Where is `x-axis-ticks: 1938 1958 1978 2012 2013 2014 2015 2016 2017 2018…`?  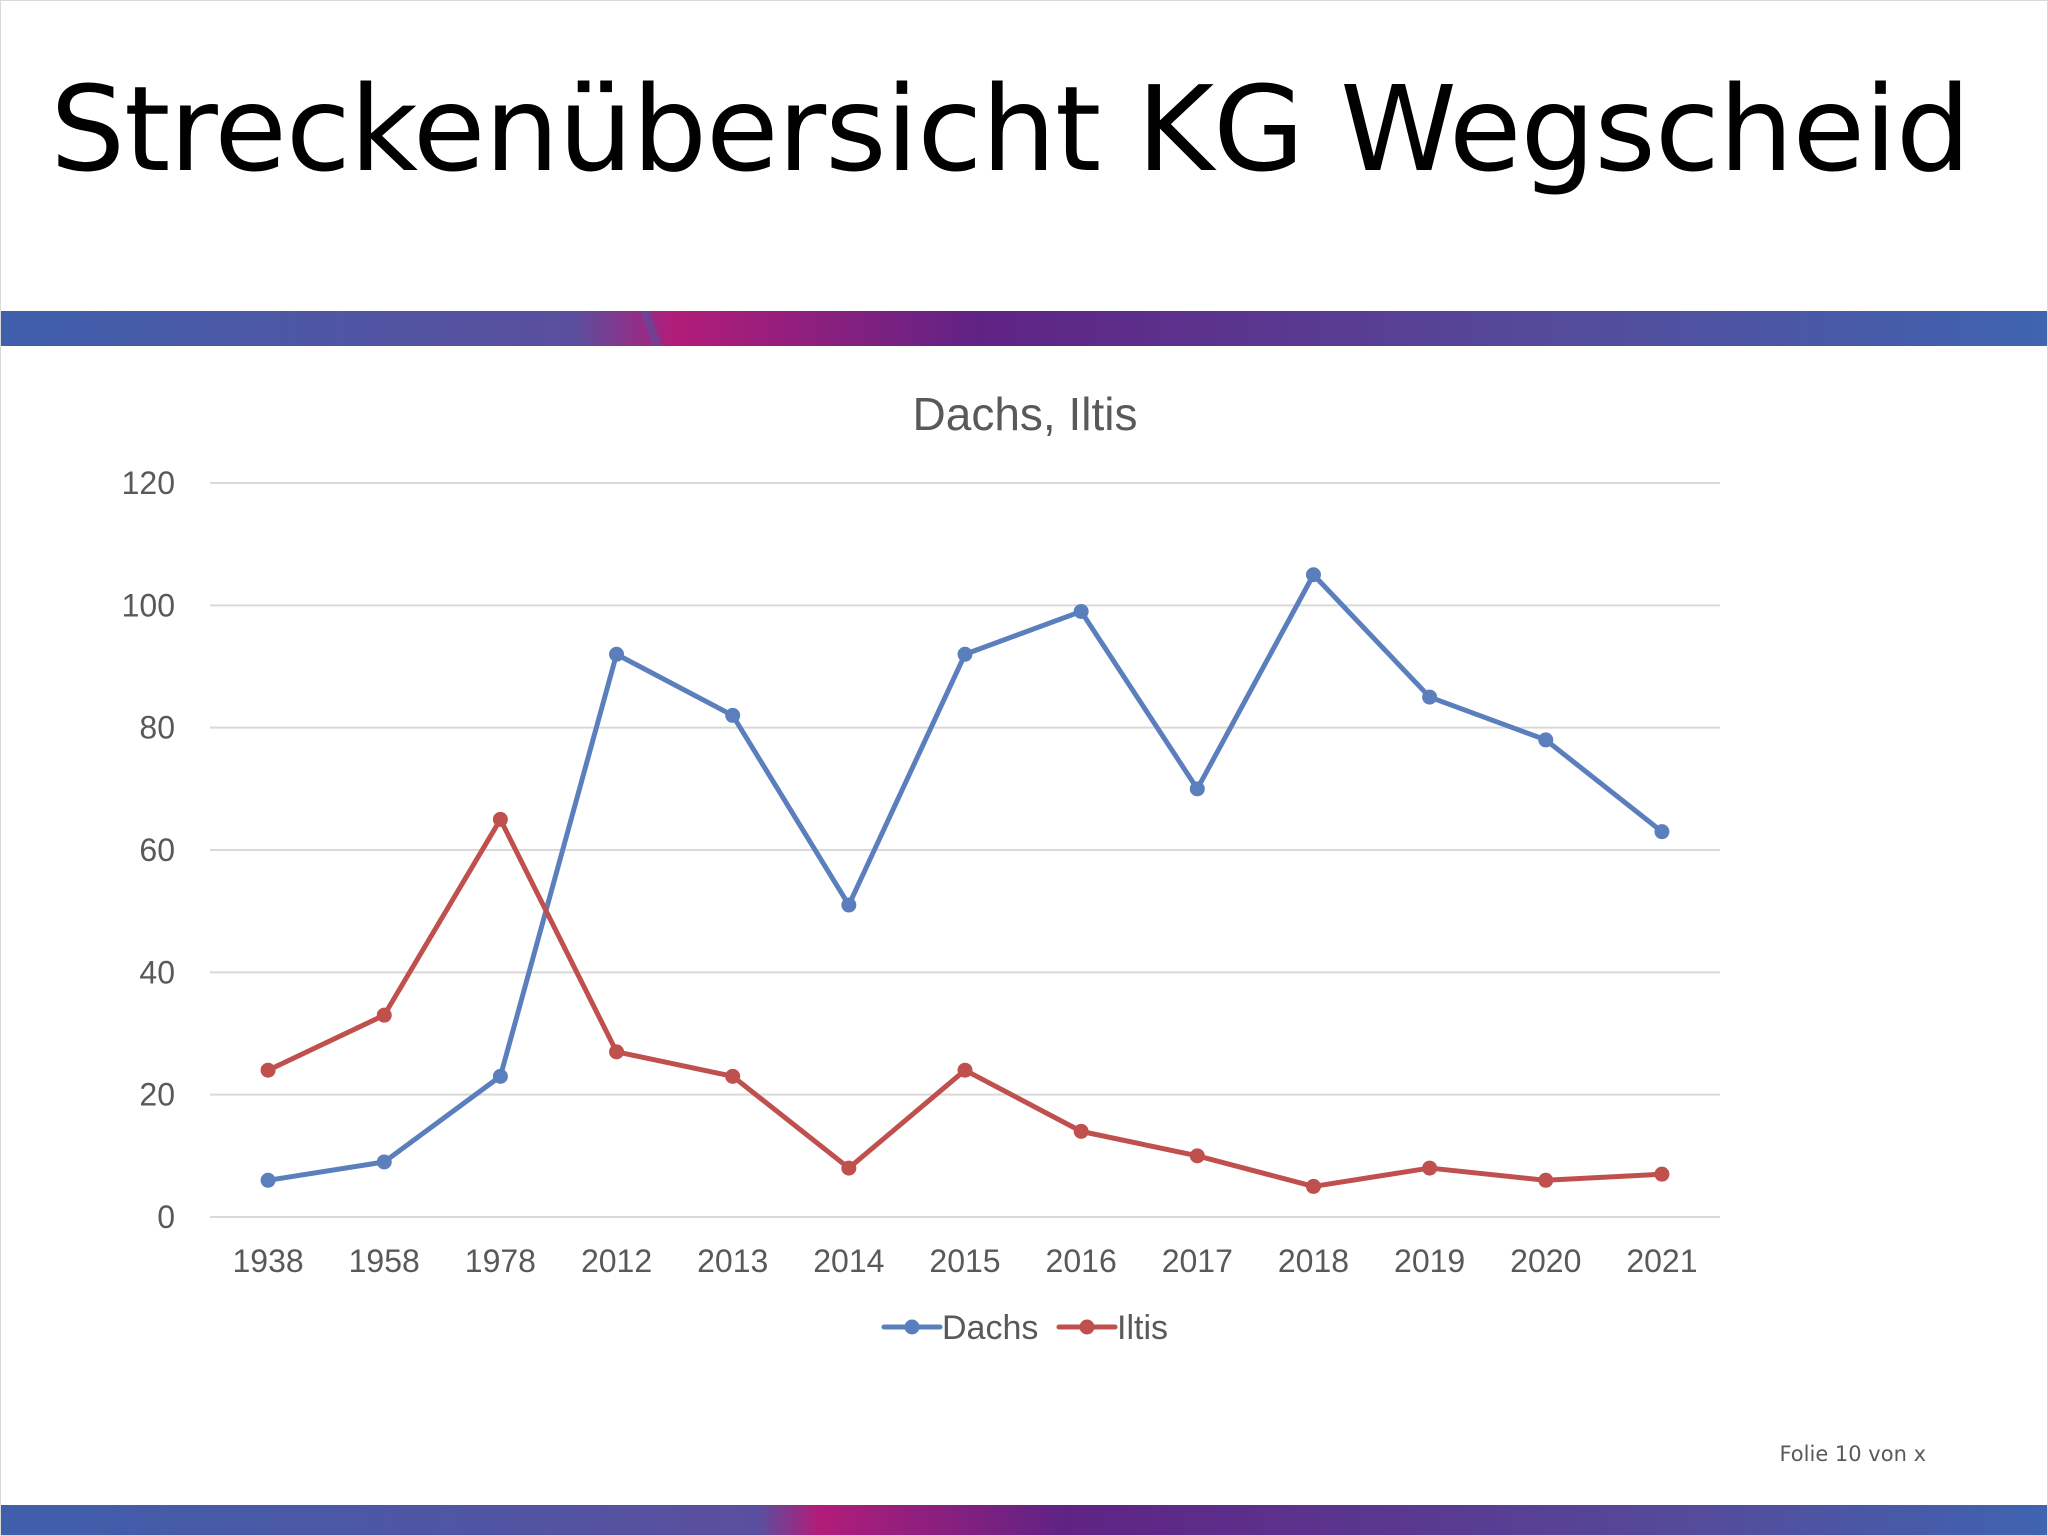 x-axis-ticks: 1938 1958 1978 2012 2013 2014 2015 2016 2017 2018… is located at coordinates (964, 1261).